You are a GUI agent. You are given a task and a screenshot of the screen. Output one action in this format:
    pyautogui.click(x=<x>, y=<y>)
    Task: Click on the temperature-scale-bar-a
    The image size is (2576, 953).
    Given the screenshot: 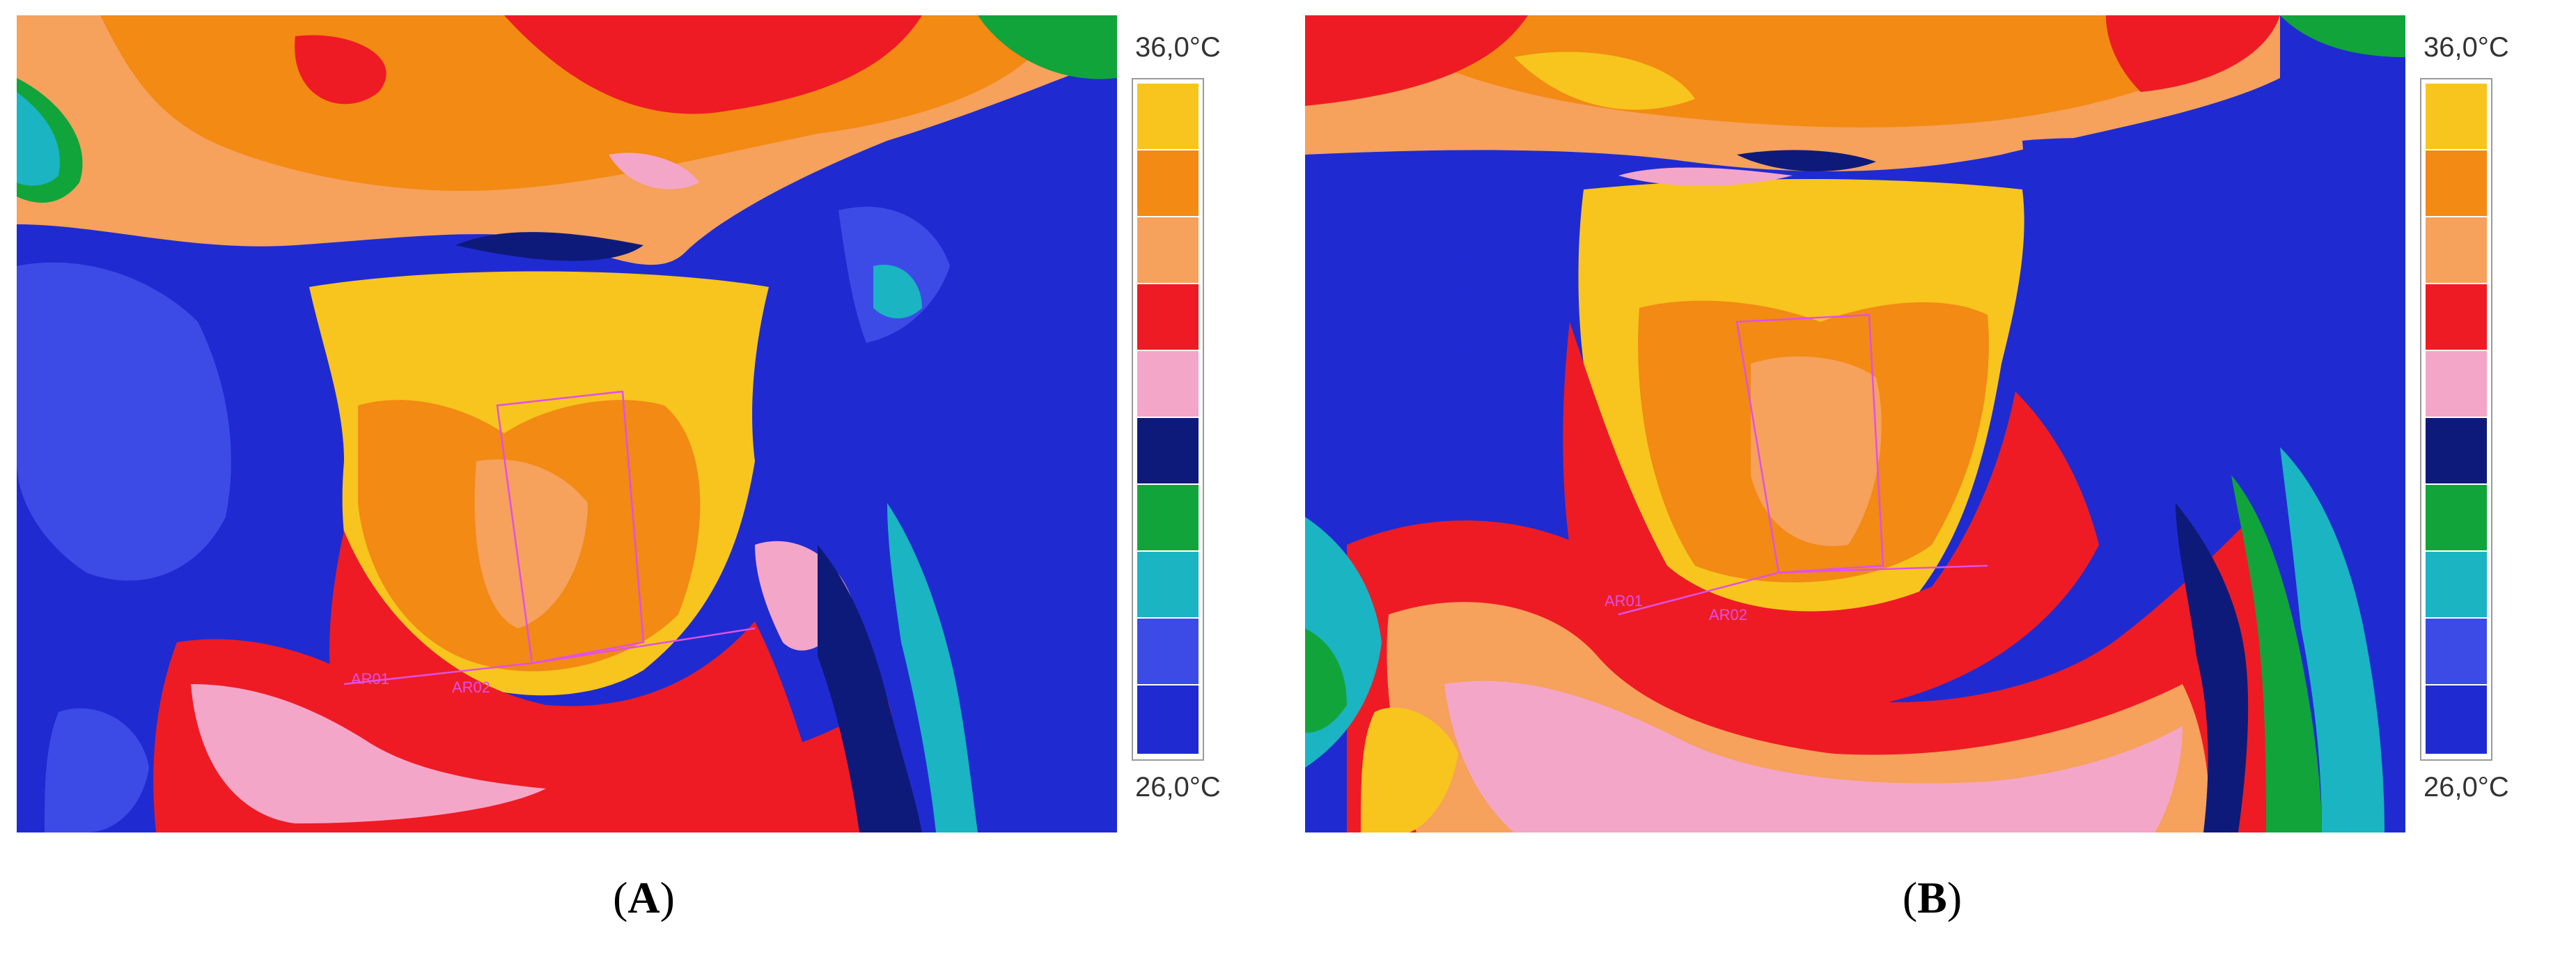 What is the action you would take?
    pyautogui.click(x=1168, y=420)
    